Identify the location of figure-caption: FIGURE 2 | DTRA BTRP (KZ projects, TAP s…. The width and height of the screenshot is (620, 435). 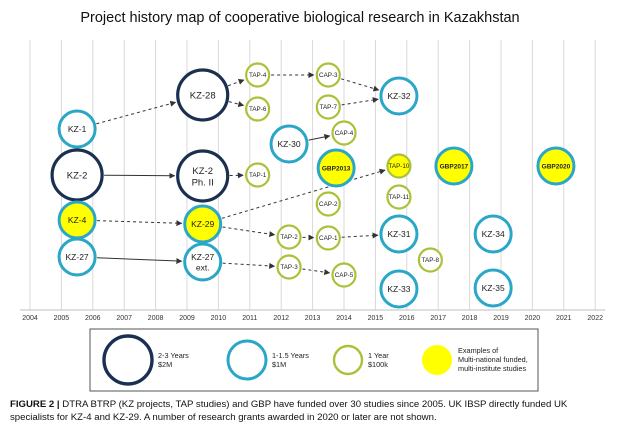
(310, 411).